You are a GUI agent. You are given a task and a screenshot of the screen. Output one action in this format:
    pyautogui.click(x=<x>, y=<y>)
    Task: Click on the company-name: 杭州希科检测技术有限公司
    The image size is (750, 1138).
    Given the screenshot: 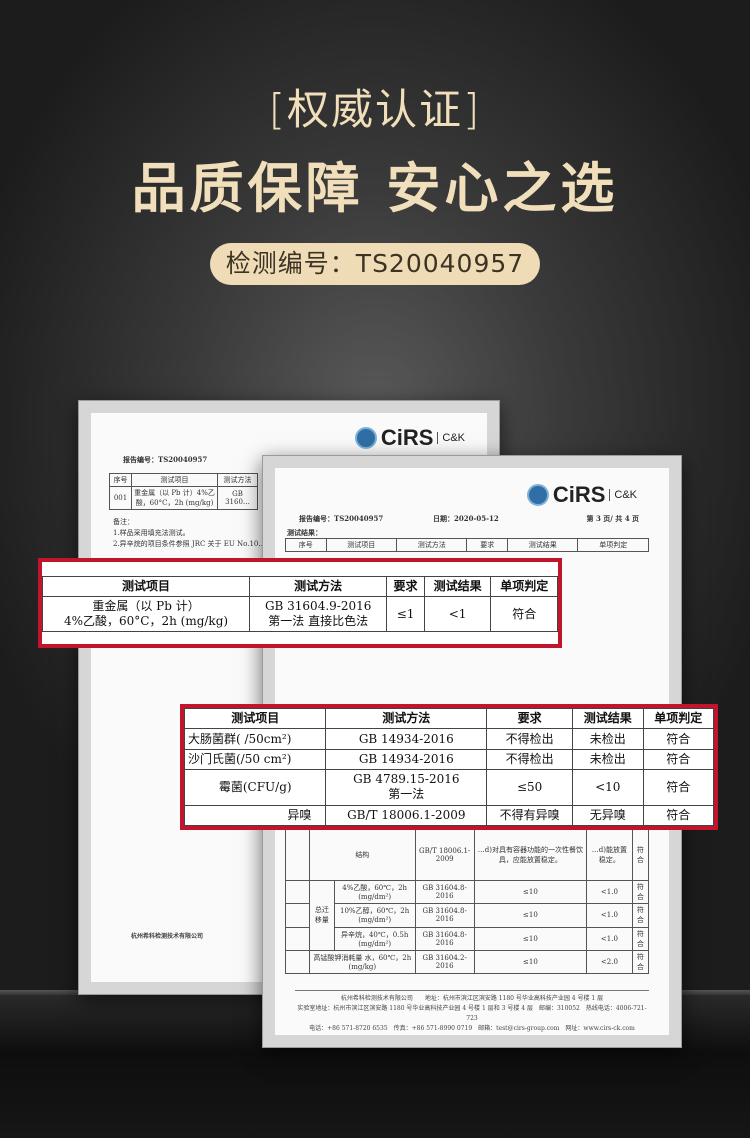 What is the action you would take?
    pyautogui.click(x=167, y=936)
    